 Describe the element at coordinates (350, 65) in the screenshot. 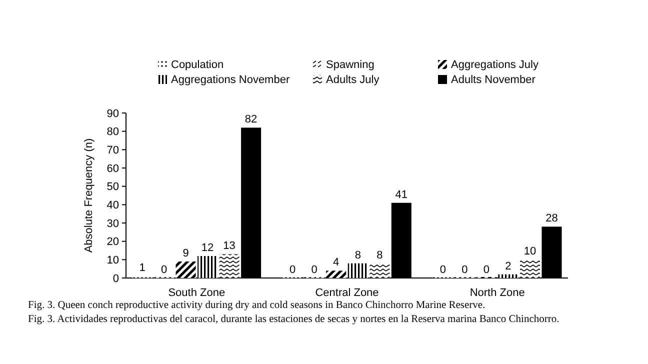

I see `legend-label: Spawning` at that location.